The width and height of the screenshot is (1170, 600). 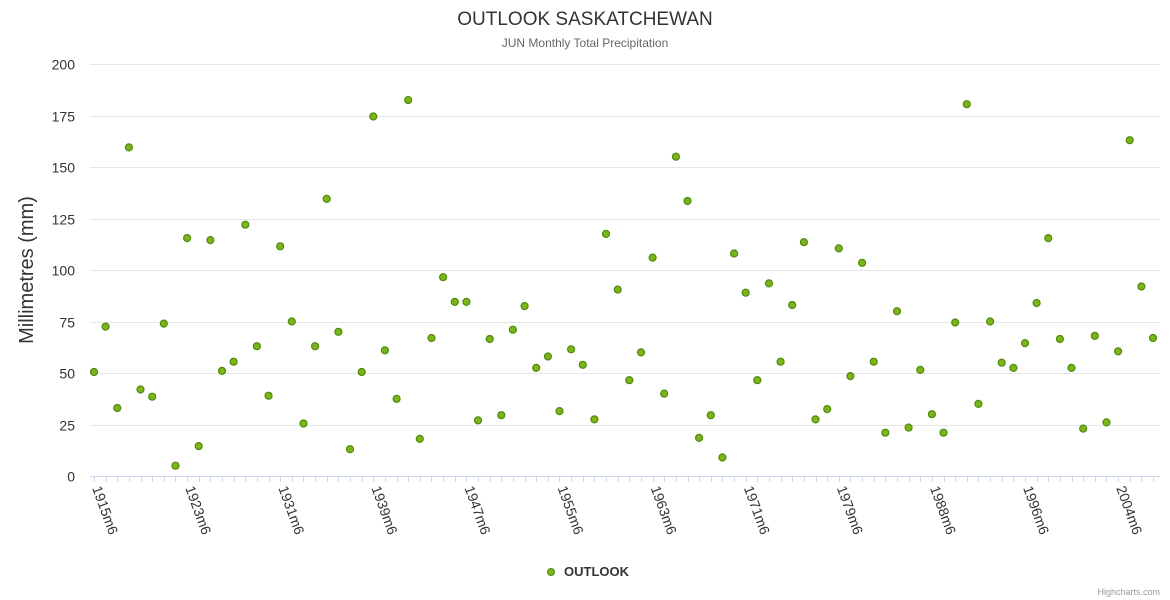 I want to click on legend: OUTLOOK, so click(x=588, y=571).